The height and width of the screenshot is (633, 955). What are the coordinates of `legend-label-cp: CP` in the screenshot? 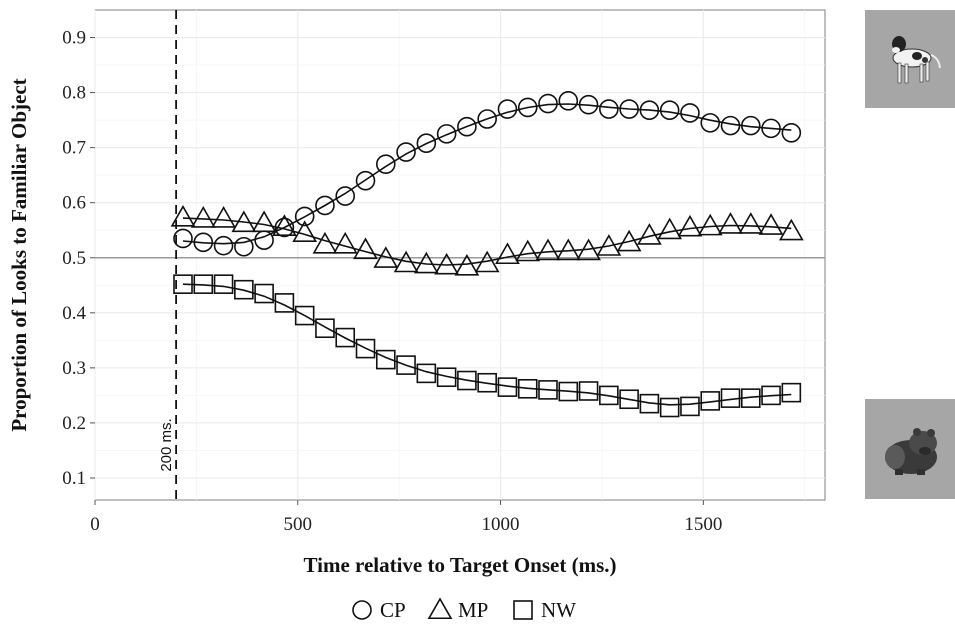 It's located at (393, 610).